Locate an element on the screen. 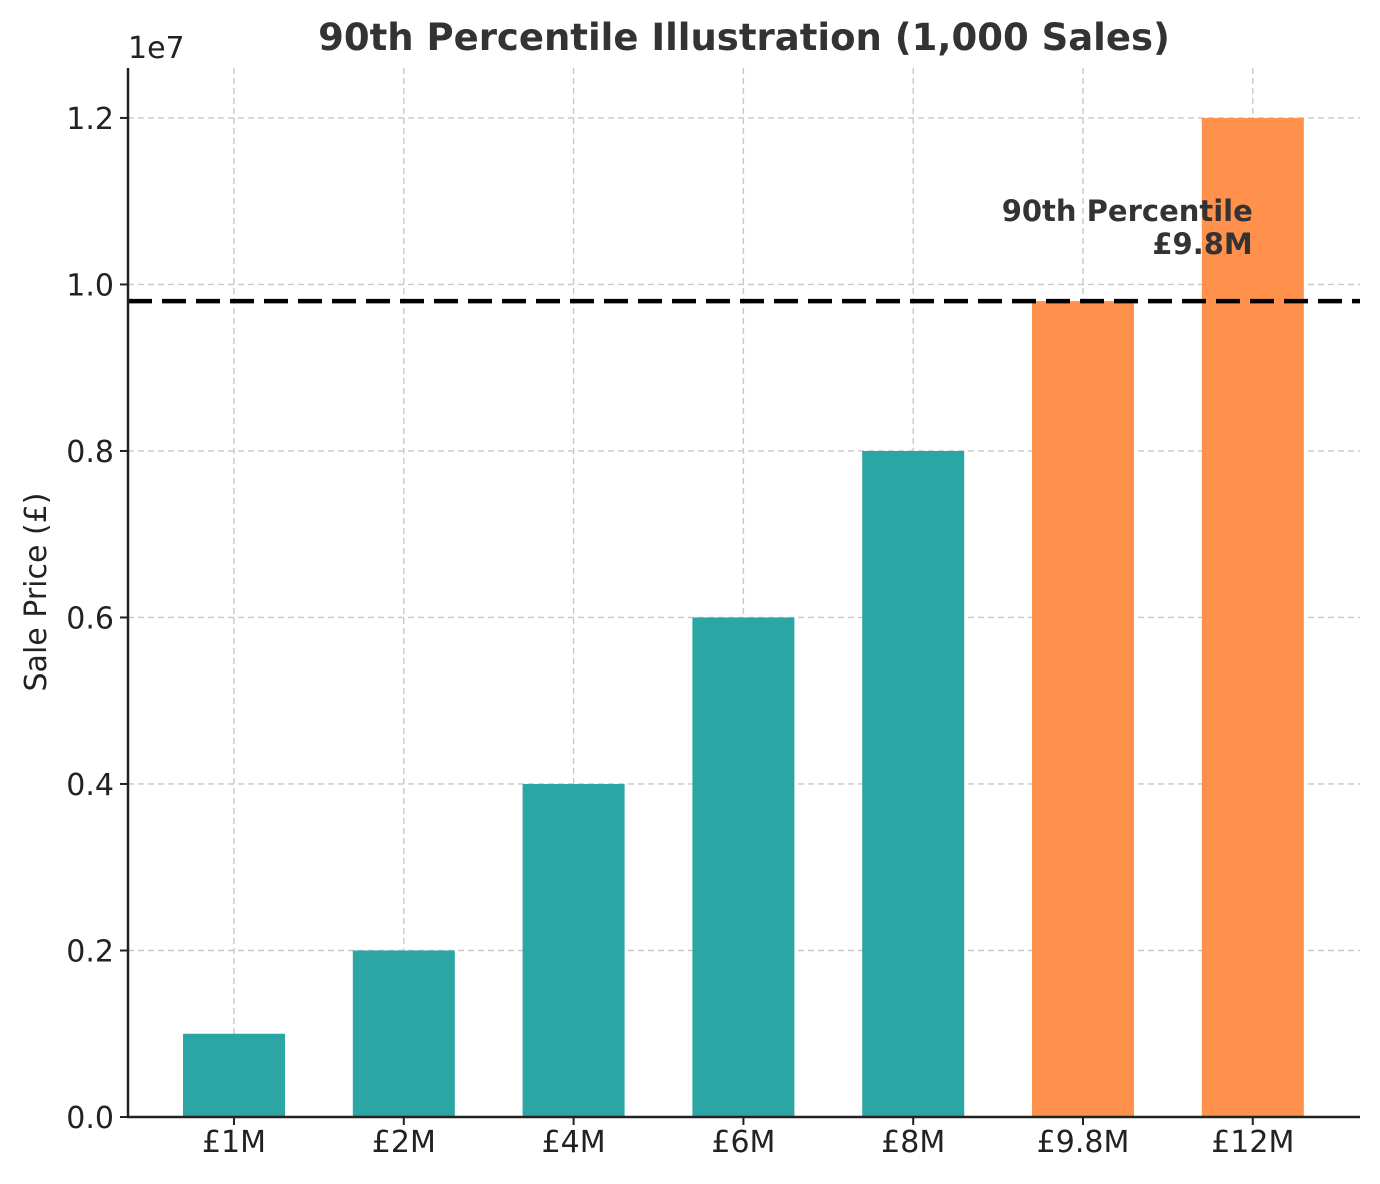 This screenshot has width=1380, height=1184. y-tick-label: 0.4 is located at coordinates (90, 785).